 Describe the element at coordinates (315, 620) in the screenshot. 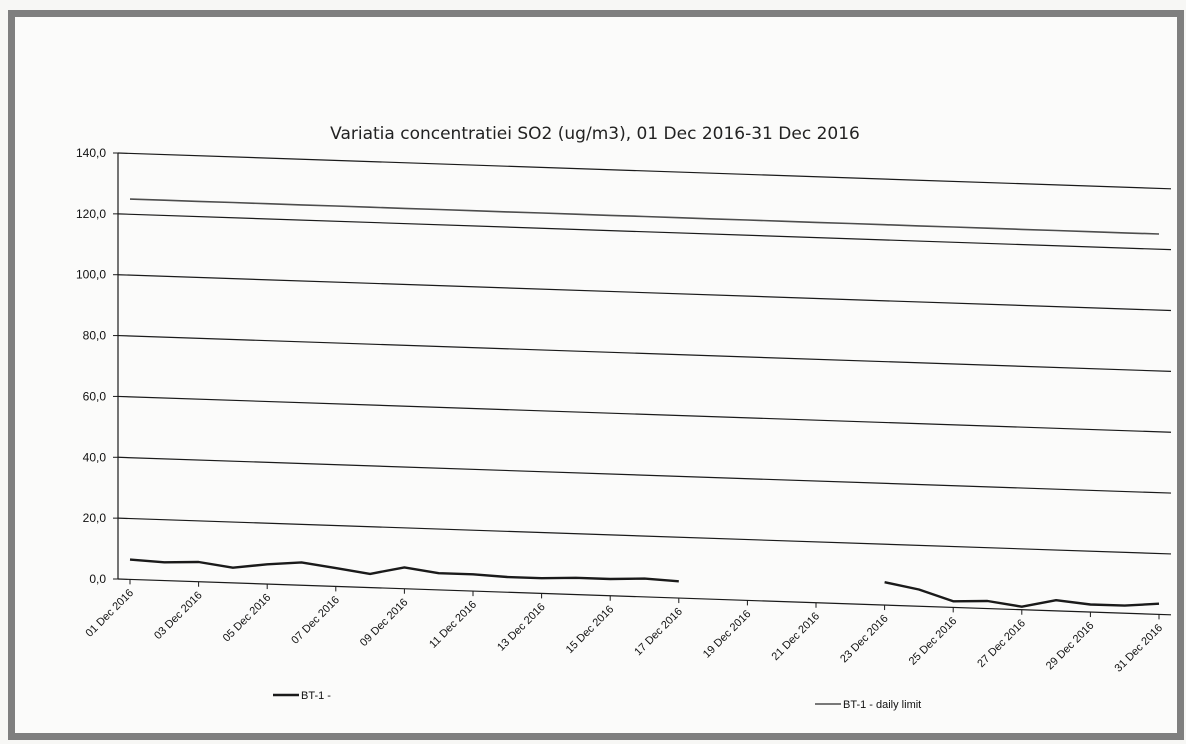

I see `x-tick-label: 07 Dec 2016` at that location.